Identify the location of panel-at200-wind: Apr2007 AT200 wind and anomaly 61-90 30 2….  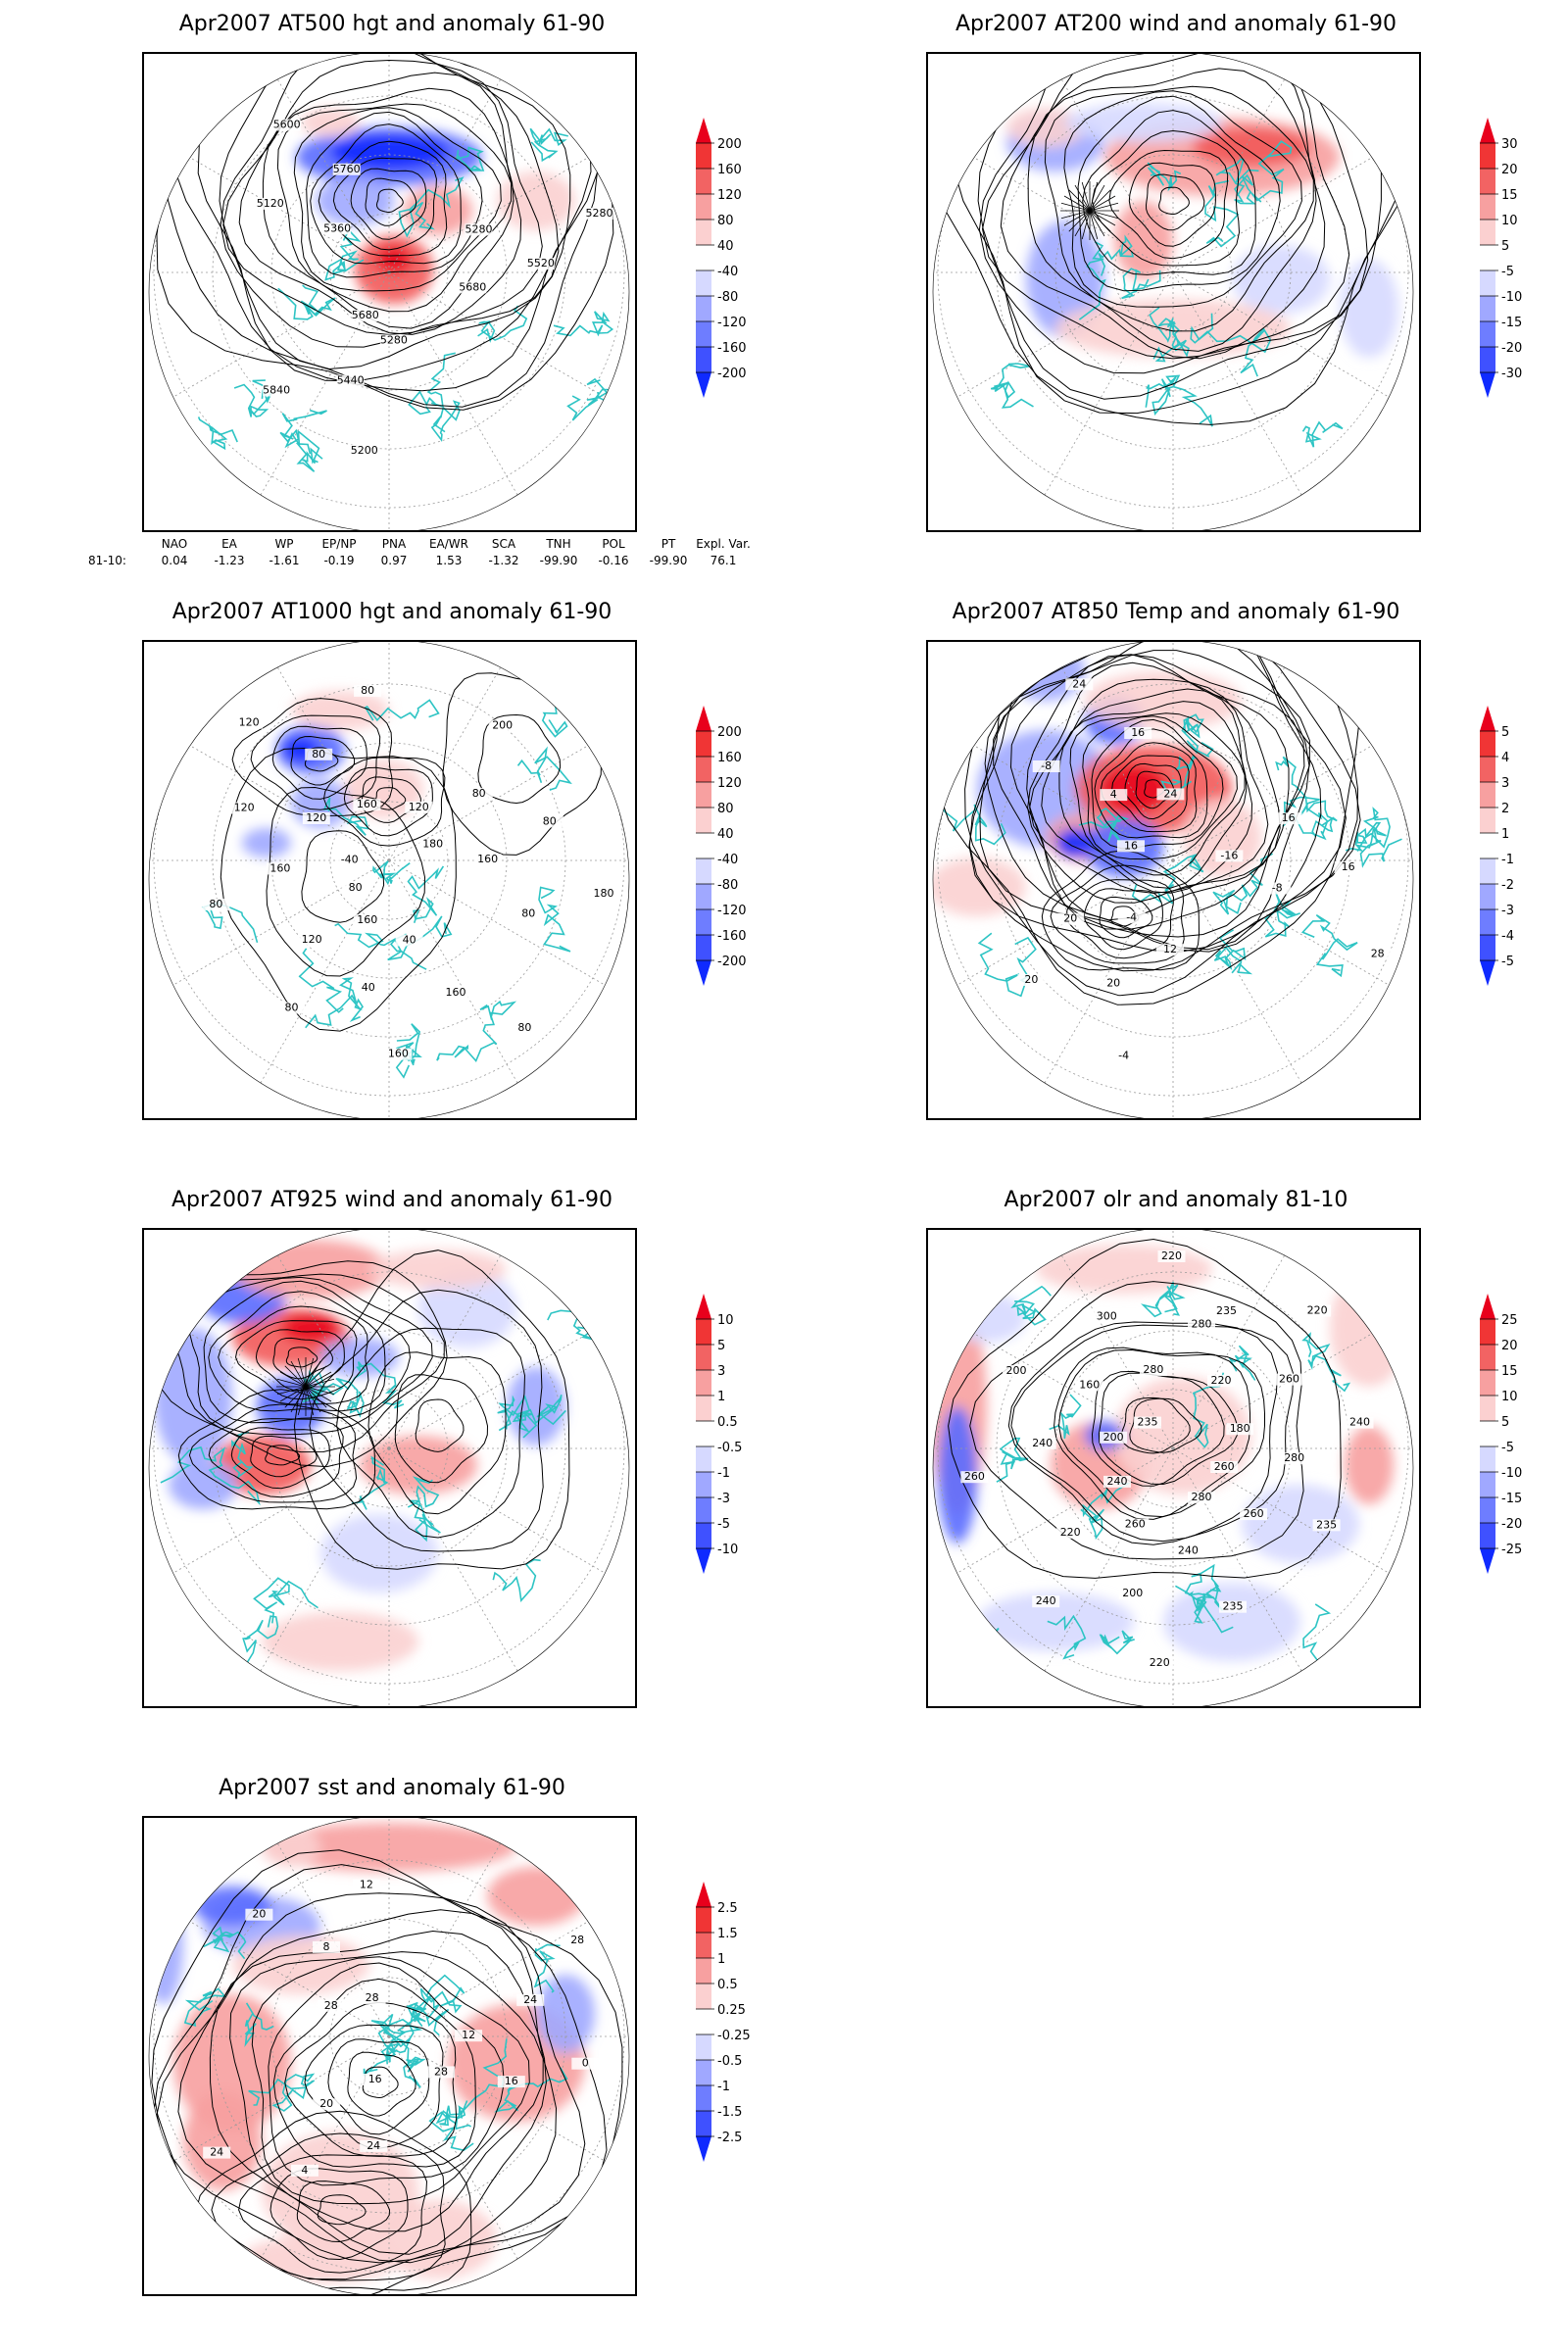
(1176, 294).